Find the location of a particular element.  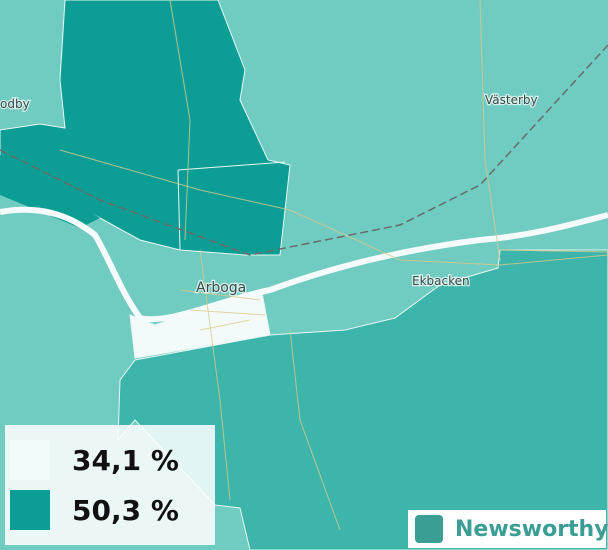

border is located at coordinates (231, 166).